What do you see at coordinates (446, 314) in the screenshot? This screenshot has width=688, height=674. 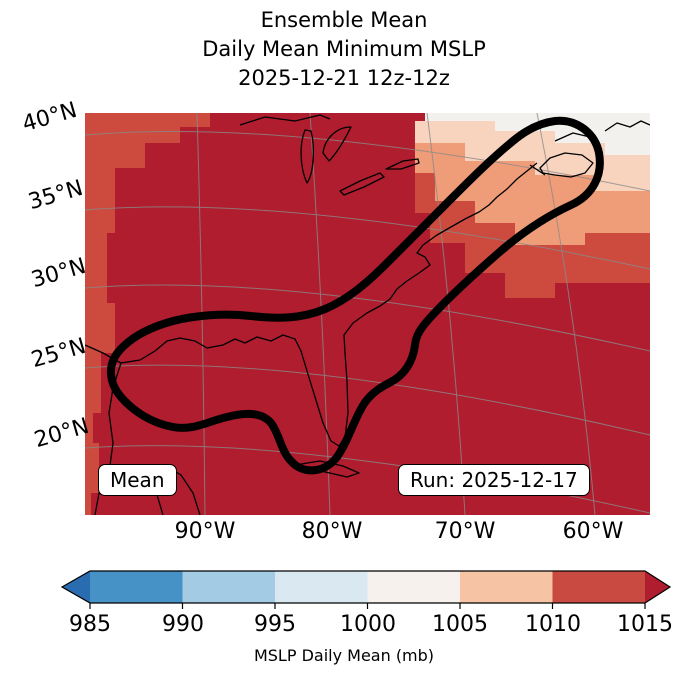 I see `lon-line-70w` at bounding box center [446, 314].